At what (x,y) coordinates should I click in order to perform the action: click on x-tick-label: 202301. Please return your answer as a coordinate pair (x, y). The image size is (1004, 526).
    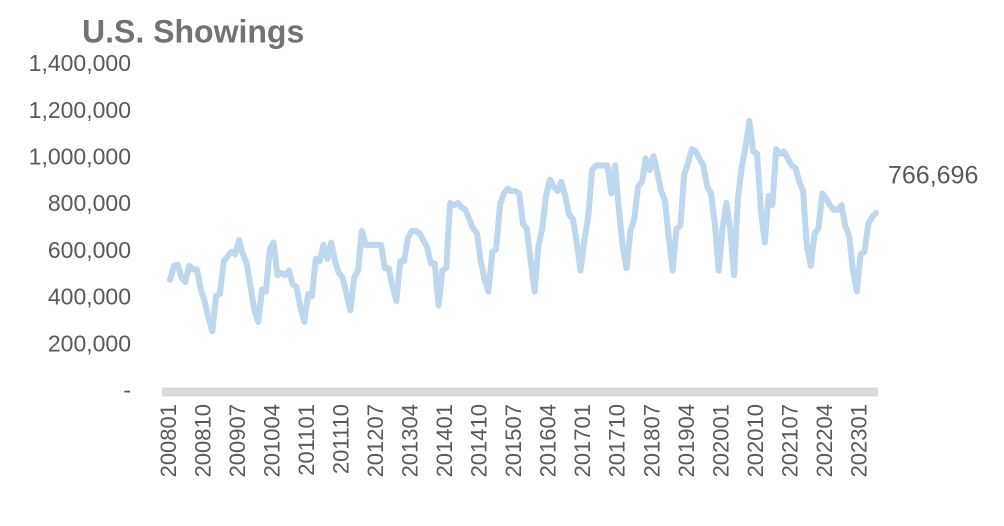
    Looking at the image, I should click on (858, 440).